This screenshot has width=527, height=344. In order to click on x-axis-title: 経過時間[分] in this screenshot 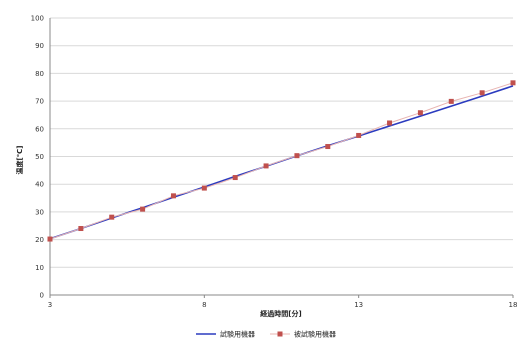, I will do `click(280, 313)`.